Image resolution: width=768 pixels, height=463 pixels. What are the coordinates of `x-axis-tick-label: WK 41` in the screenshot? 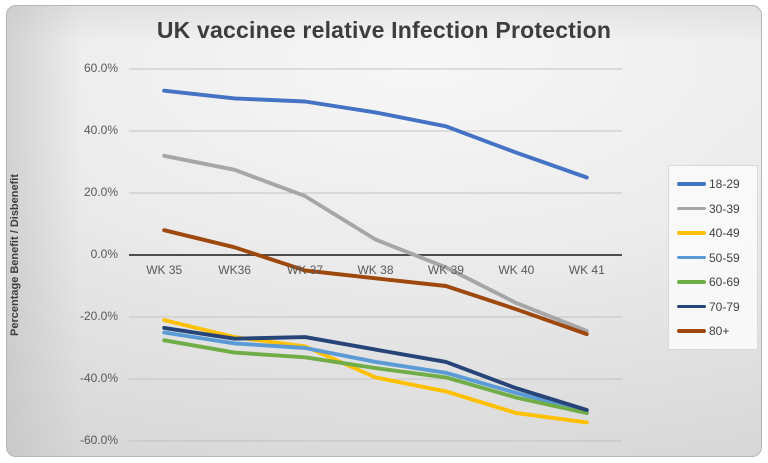 It's located at (586, 270).